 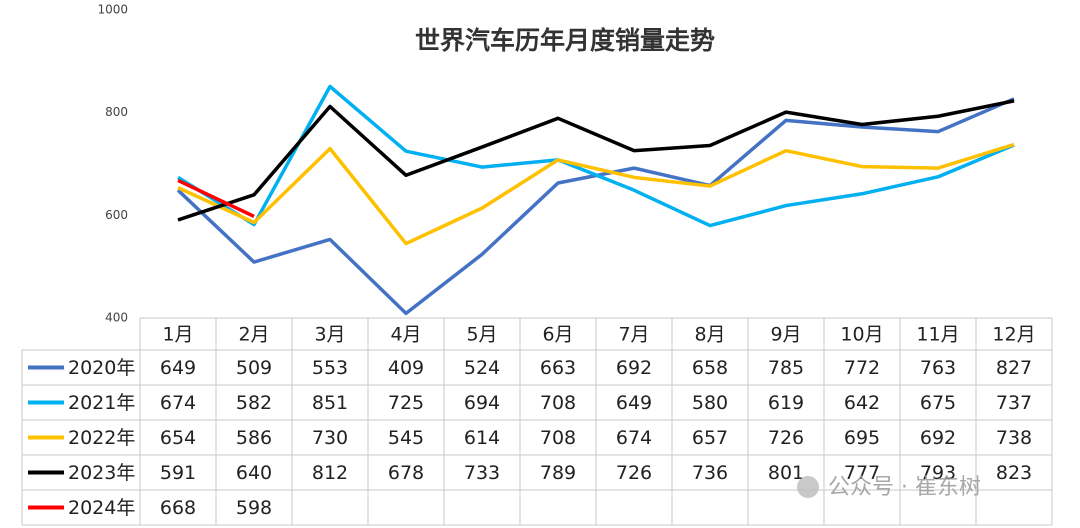 What do you see at coordinates (330, 438) in the screenshot?
I see `table-value: 730` at bounding box center [330, 438].